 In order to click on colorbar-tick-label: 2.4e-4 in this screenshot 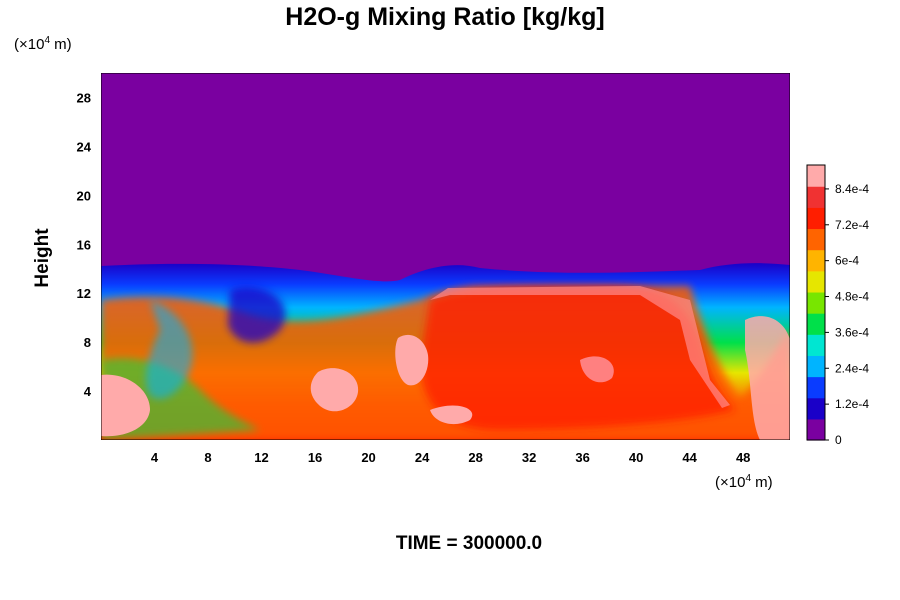, I will do `click(852, 368)`.